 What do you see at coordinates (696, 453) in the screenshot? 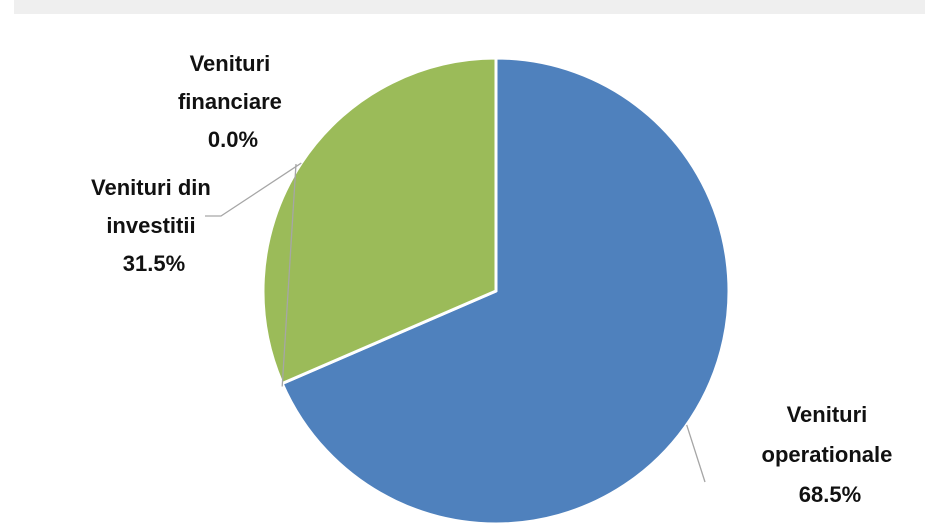
I see `leader-line-venituri-operationale` at bounding box center [696, 453].